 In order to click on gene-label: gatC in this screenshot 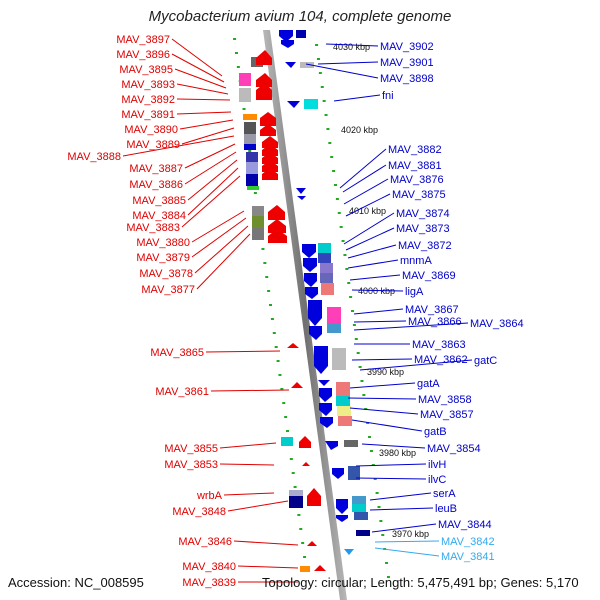, I will do `click(485, 361)`.